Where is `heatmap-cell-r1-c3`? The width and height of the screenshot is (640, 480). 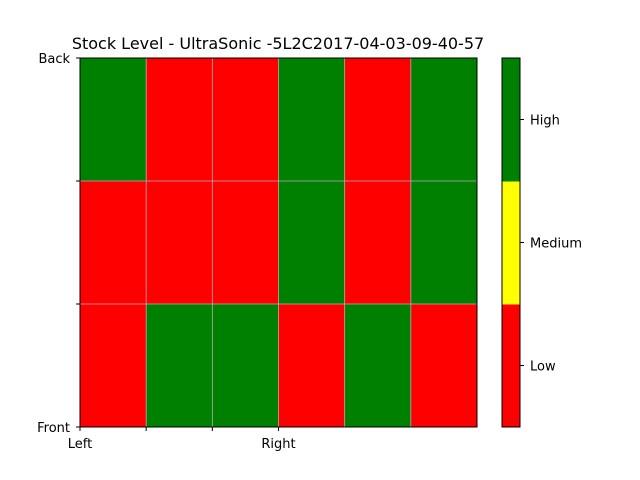 heatmap-cell-r1-c3 is located at coordinates (312, 243).